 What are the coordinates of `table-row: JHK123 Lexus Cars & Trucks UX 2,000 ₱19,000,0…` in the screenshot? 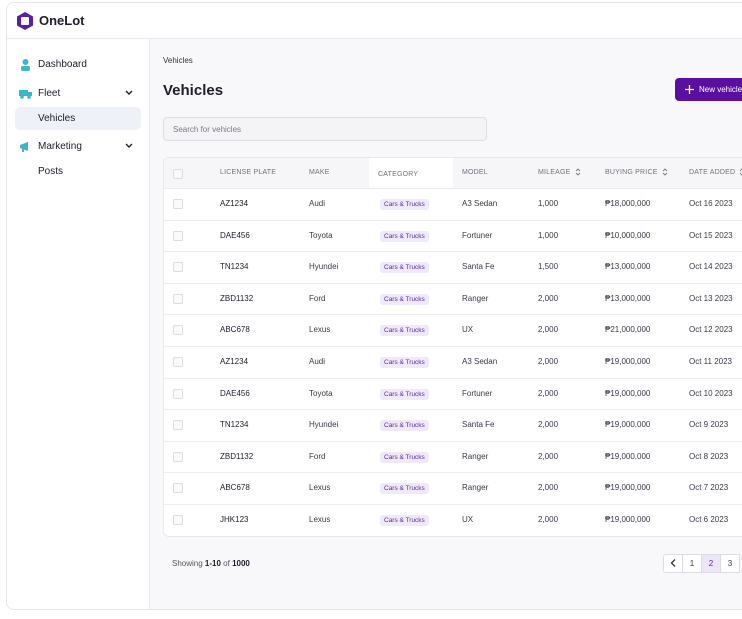 It's located at (453, 520).